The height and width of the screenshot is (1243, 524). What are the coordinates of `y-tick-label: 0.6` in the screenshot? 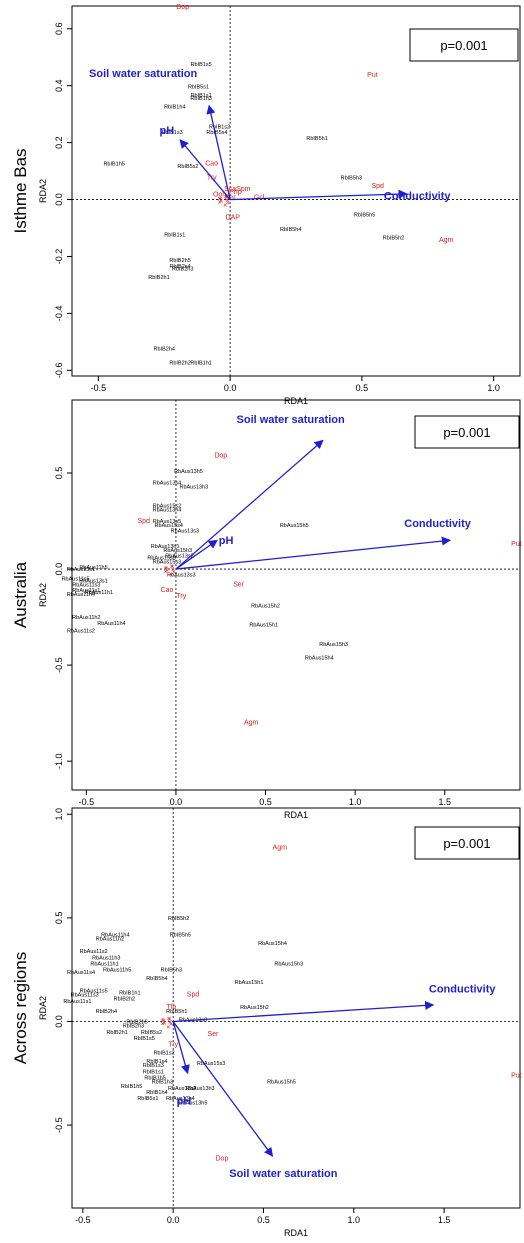 It's located at (59, 29).